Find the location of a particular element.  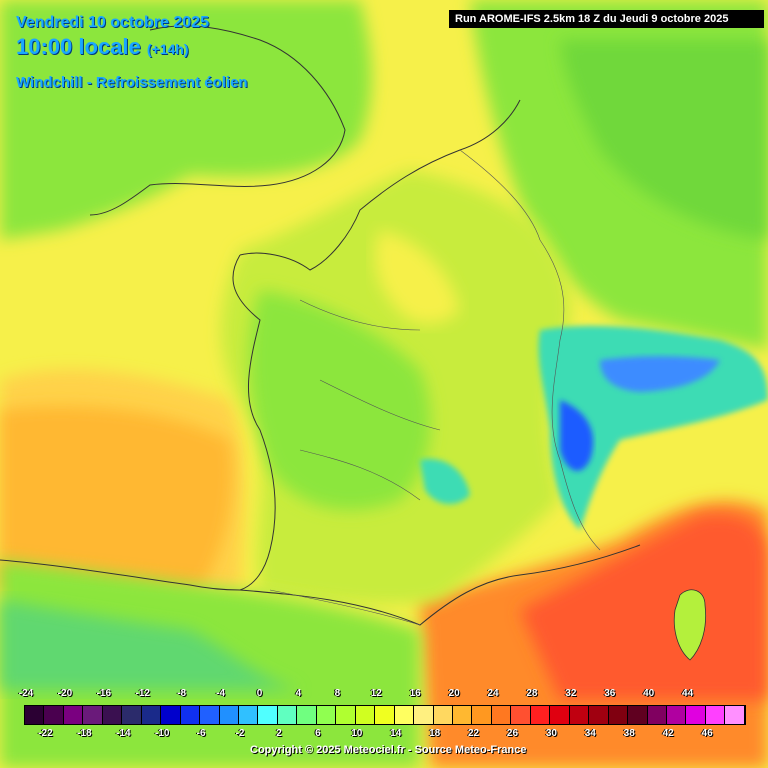

legend-upper-label: -20 is located at coordinates (65, 693).